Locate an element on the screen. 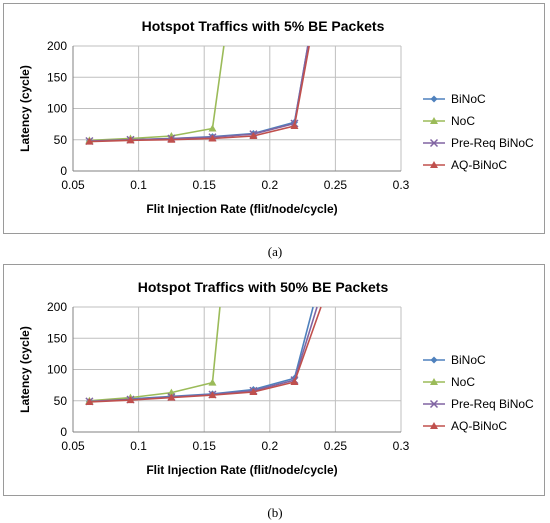 Image resolution: width=550 pixels, height=523 pixels. chart-title: Hotspot Traffics with 50% BE Packets is located at coordinates (263, 287).